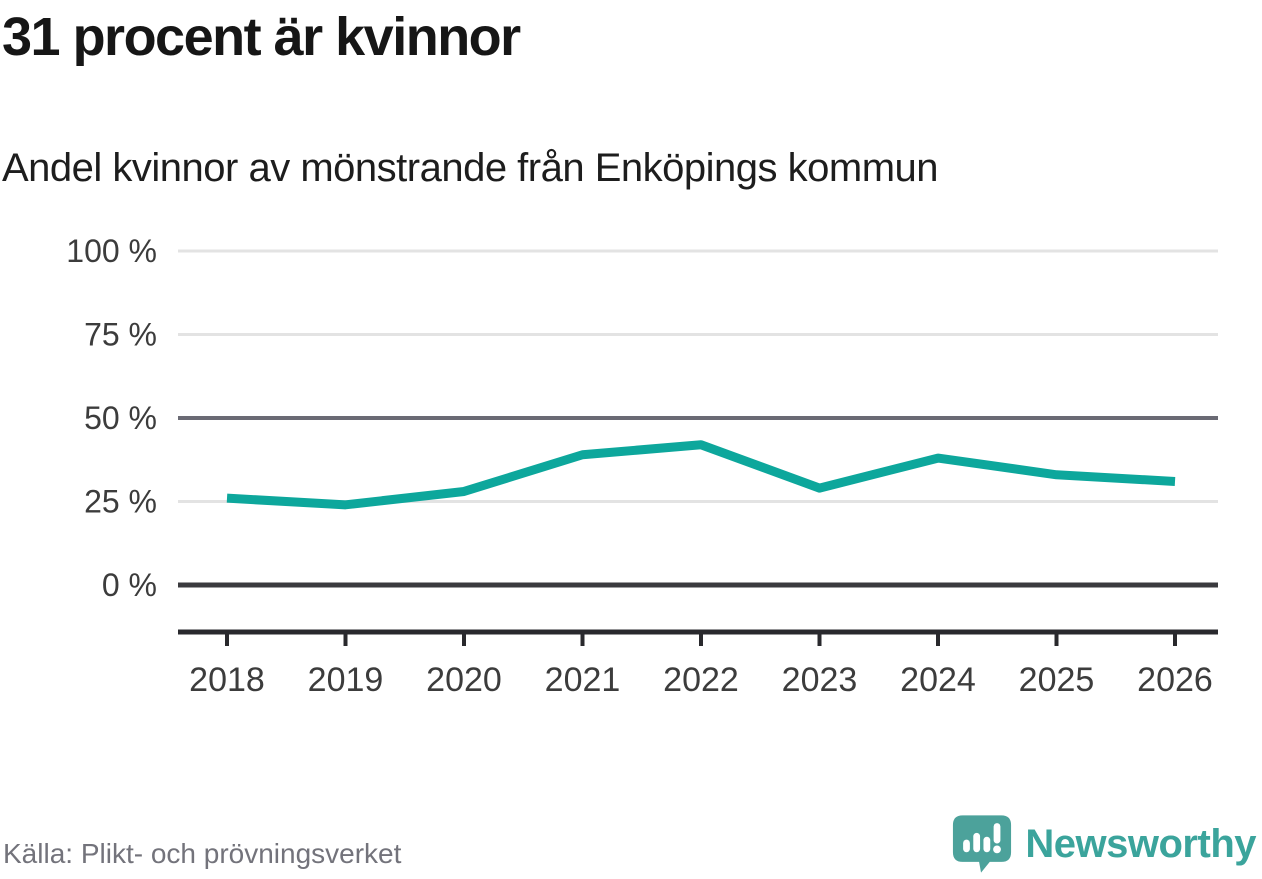 The width and height of the screenshot is (1262, 879). I want to click on y-axis-label: 25 %, so click(120, 502).